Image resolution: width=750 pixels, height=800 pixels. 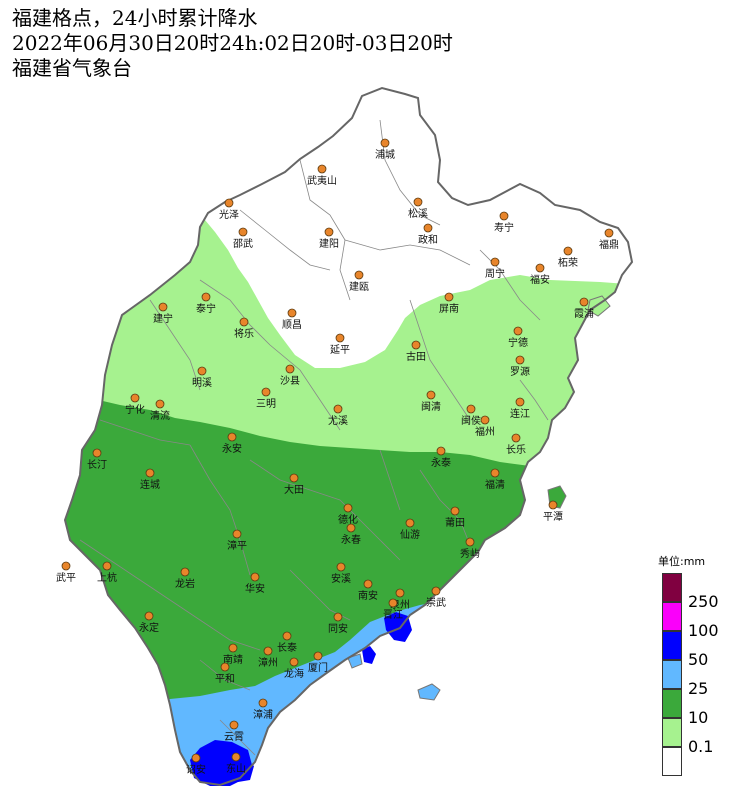 What do you see at coordinates (233, 659) in the screenshot?
I see `city-label: 南靖` at bounding box center [233, 659].